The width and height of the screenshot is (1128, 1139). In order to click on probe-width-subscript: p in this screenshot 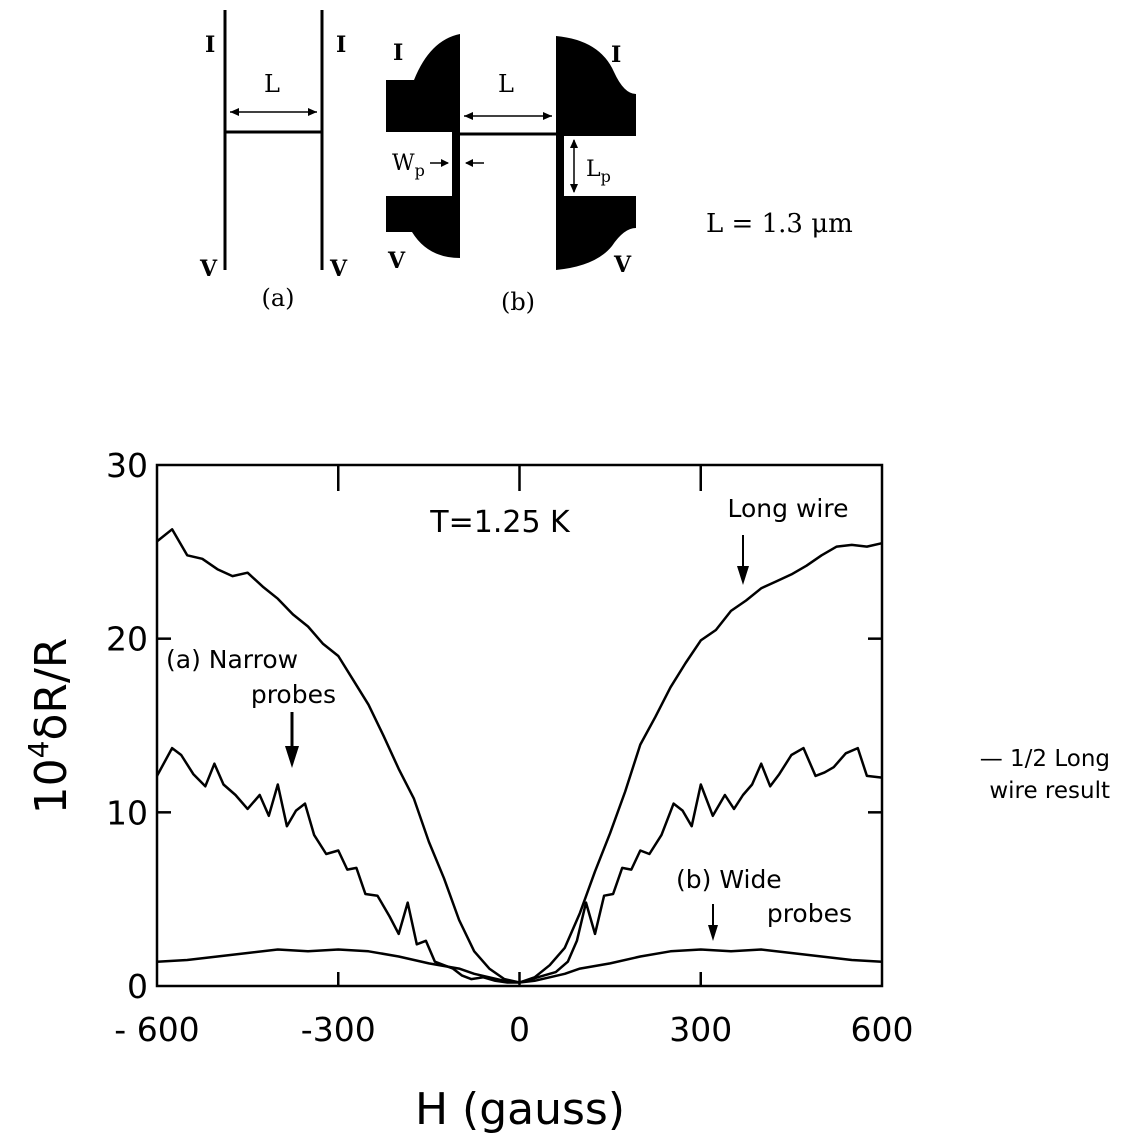, I will do `click(420, 170)`.